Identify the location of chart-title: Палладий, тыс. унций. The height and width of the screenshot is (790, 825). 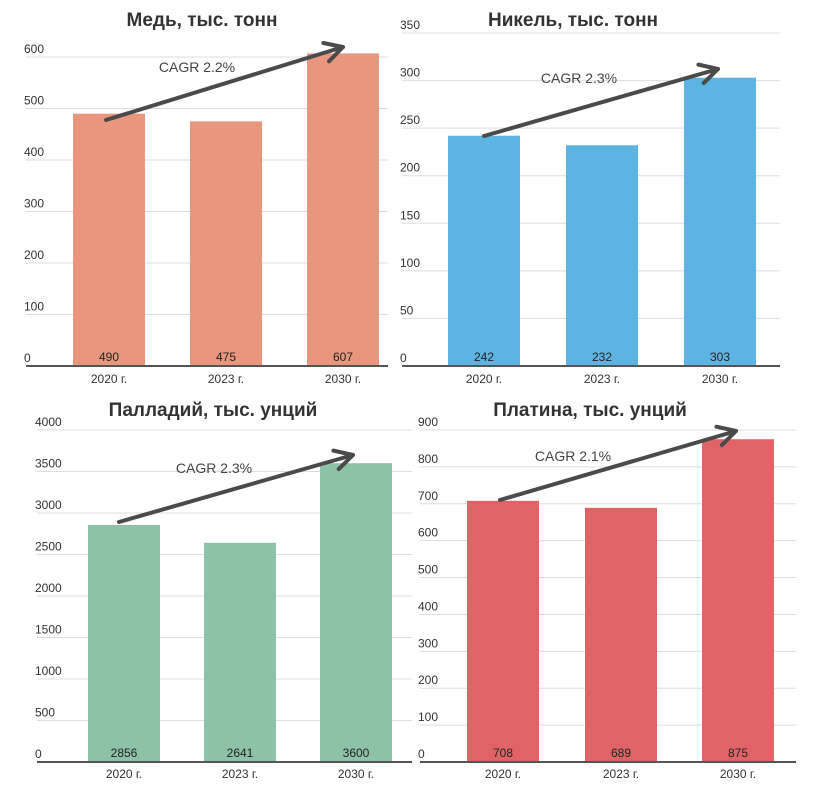
(213, 410).